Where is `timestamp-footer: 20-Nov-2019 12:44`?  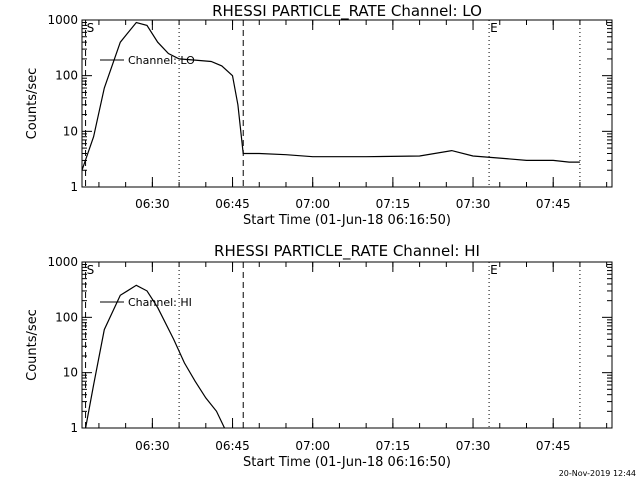
timestamp-footer: 20-Nov-2019 12:44 is located at coordinates (597, 473).